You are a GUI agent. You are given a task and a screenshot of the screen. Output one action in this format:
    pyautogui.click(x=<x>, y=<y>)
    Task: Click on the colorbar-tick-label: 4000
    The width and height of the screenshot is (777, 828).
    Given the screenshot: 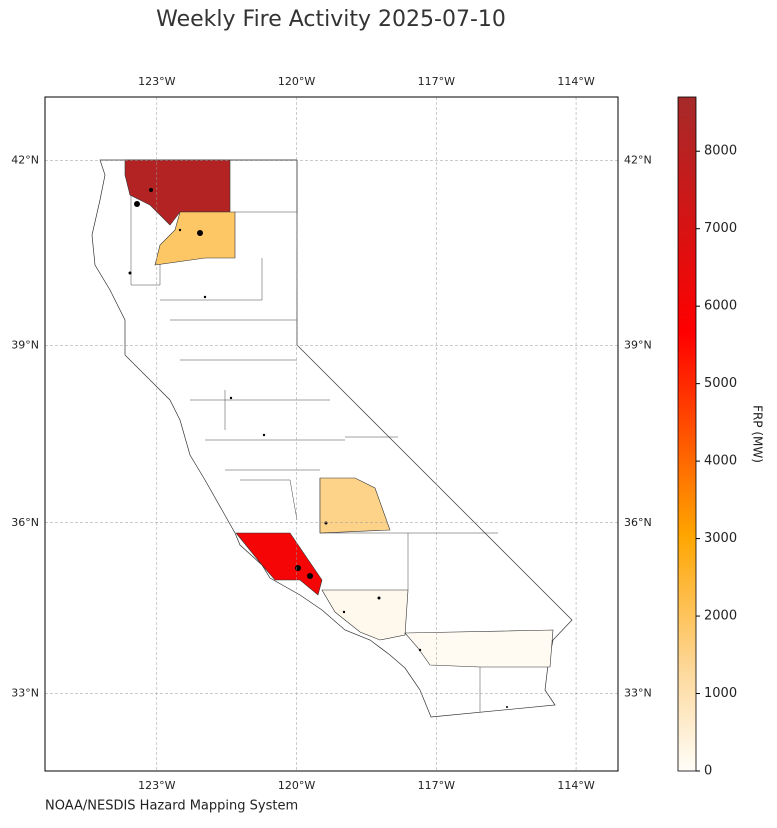 What is the action you would take?
    pyautogui.click(x=720, y=461)
    